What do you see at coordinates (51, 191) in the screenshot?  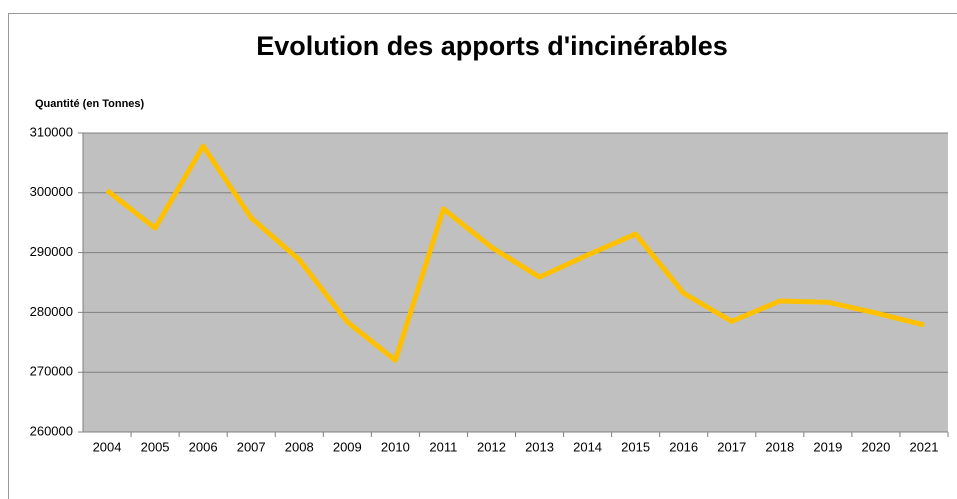 I see `y-tick-label: 300000` at bounding box center [51, 191].